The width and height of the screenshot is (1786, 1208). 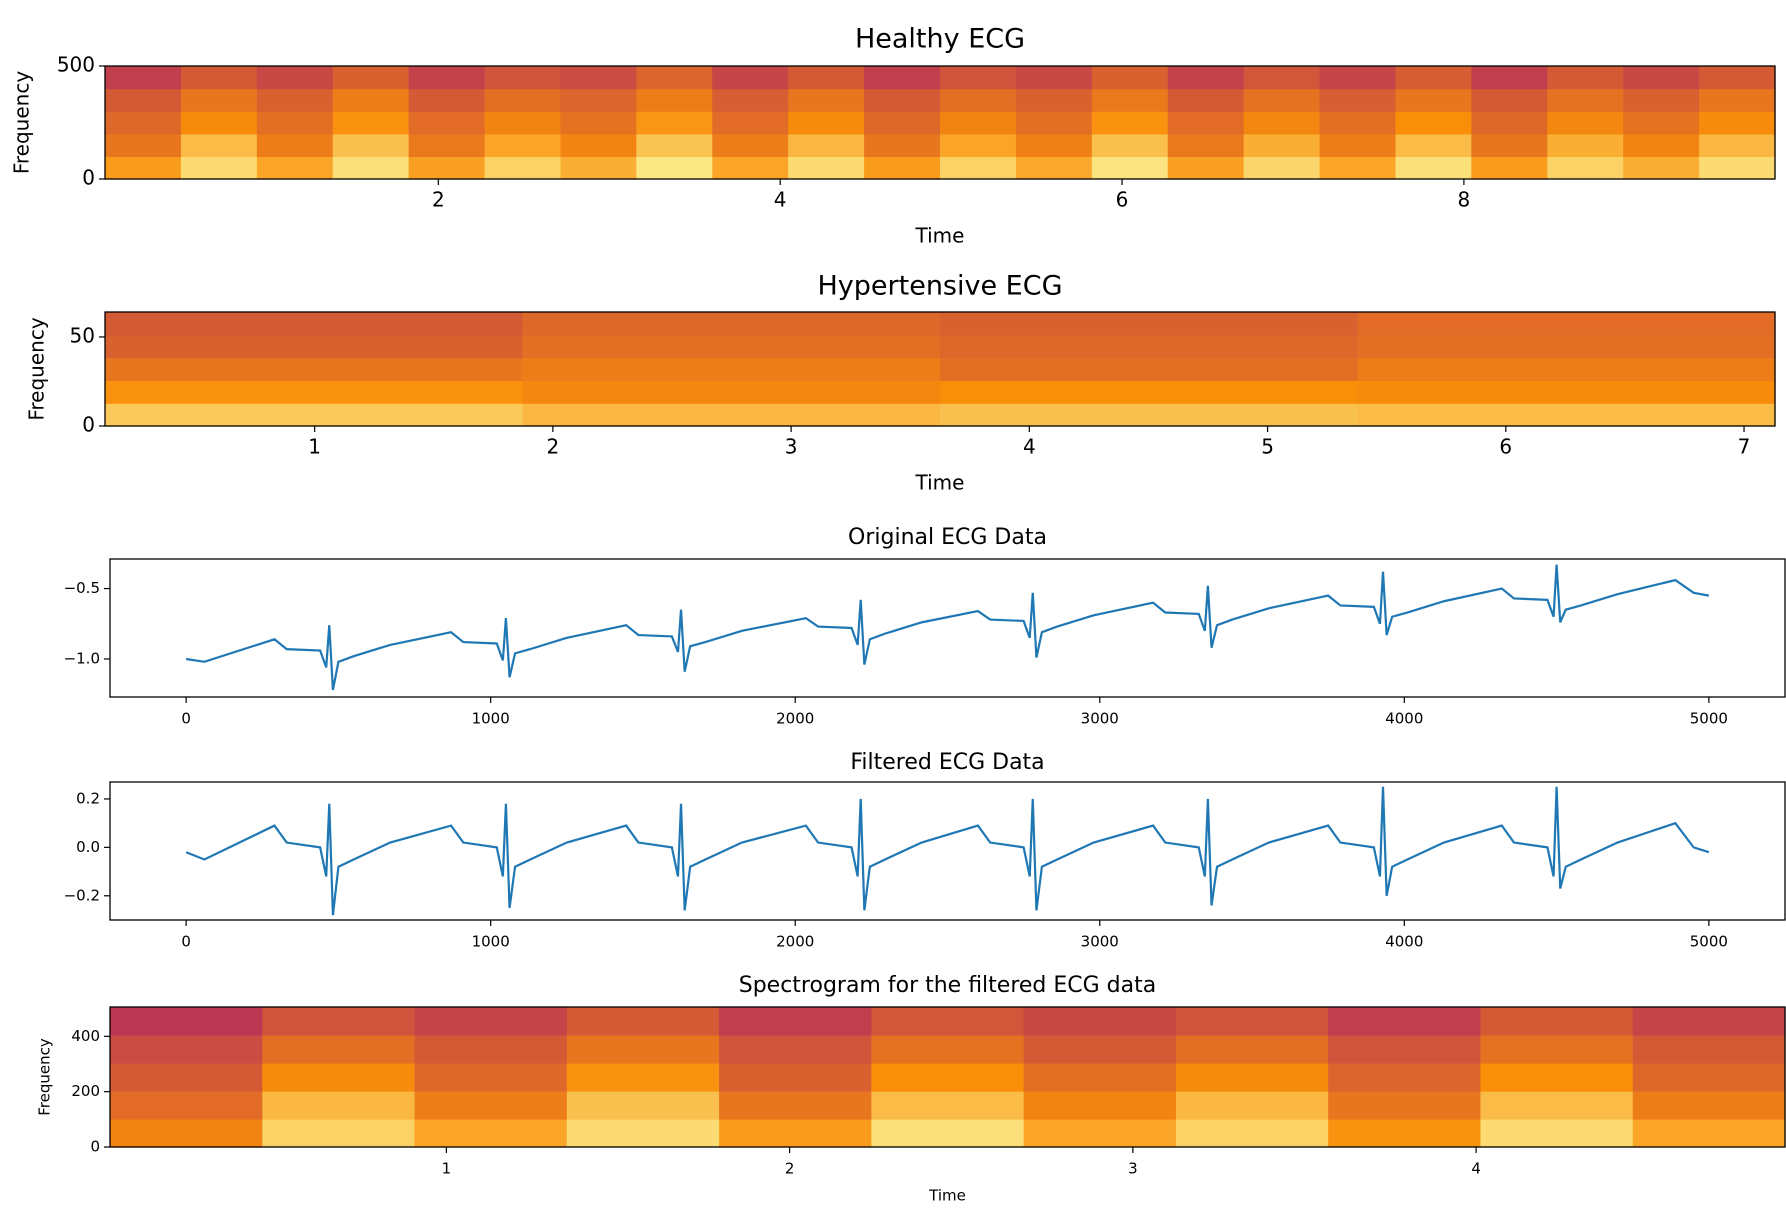 I want to click on x-axis-label: Time, so click(x=940, y=236).